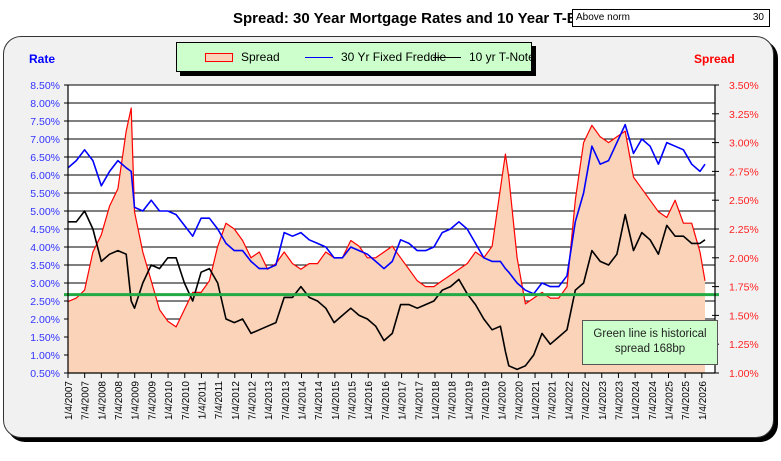 The width and height of the screenshot is (781, 461). I want to click on x-tick-label: 7/4/2012, so click(252, 400).